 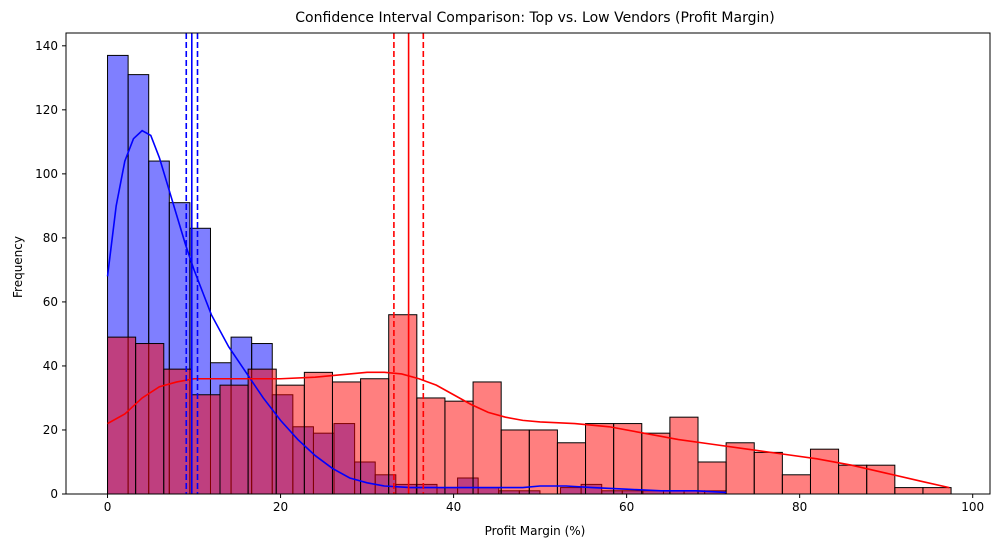 What do you see at coordinates (972, 507) in the screenshot?
I see `x-tick-label: 100` at bounding box center [972, 507].